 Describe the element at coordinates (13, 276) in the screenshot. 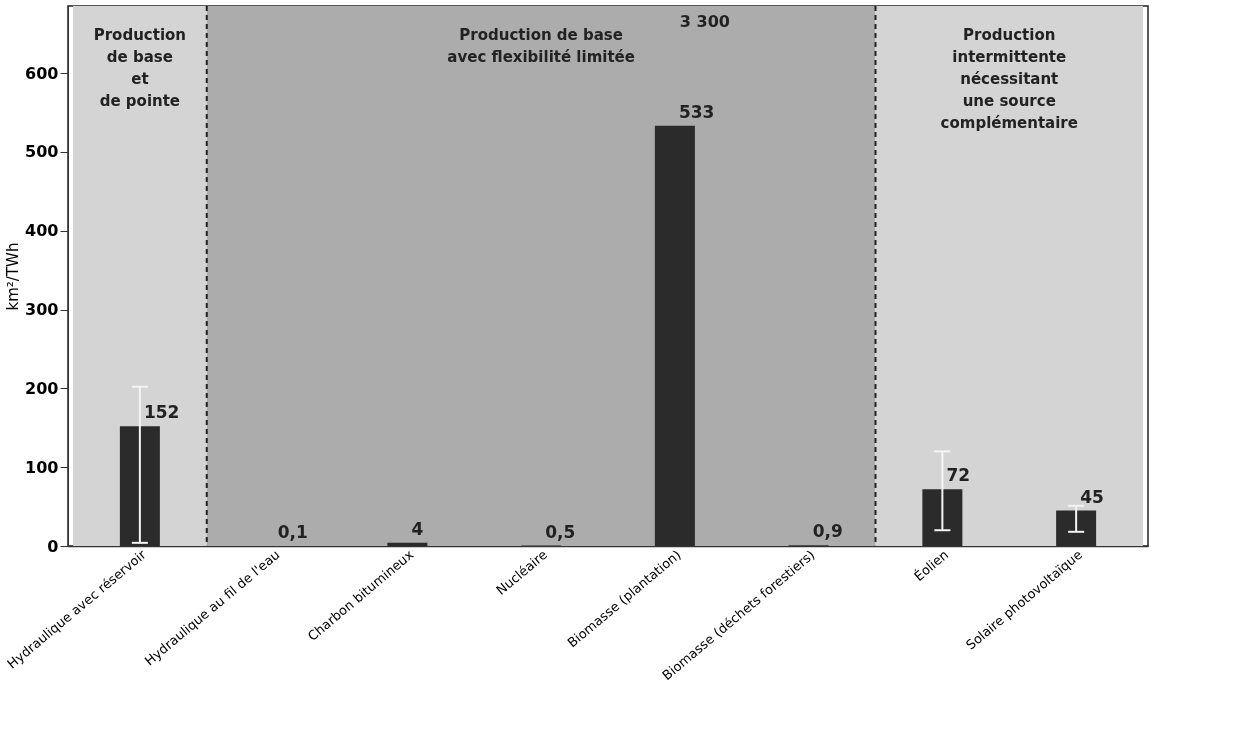

I see `y-axis-title: km²/TWh` at that location.